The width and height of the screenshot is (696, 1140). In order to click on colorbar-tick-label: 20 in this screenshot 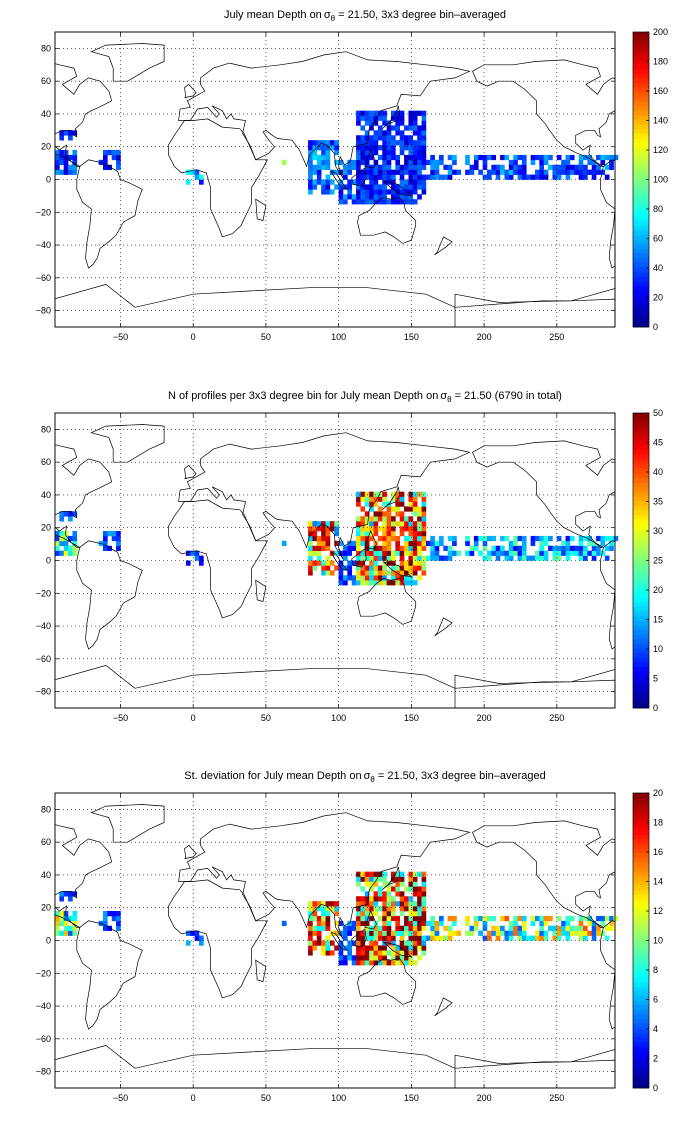, I will do `click(658, 298)`.